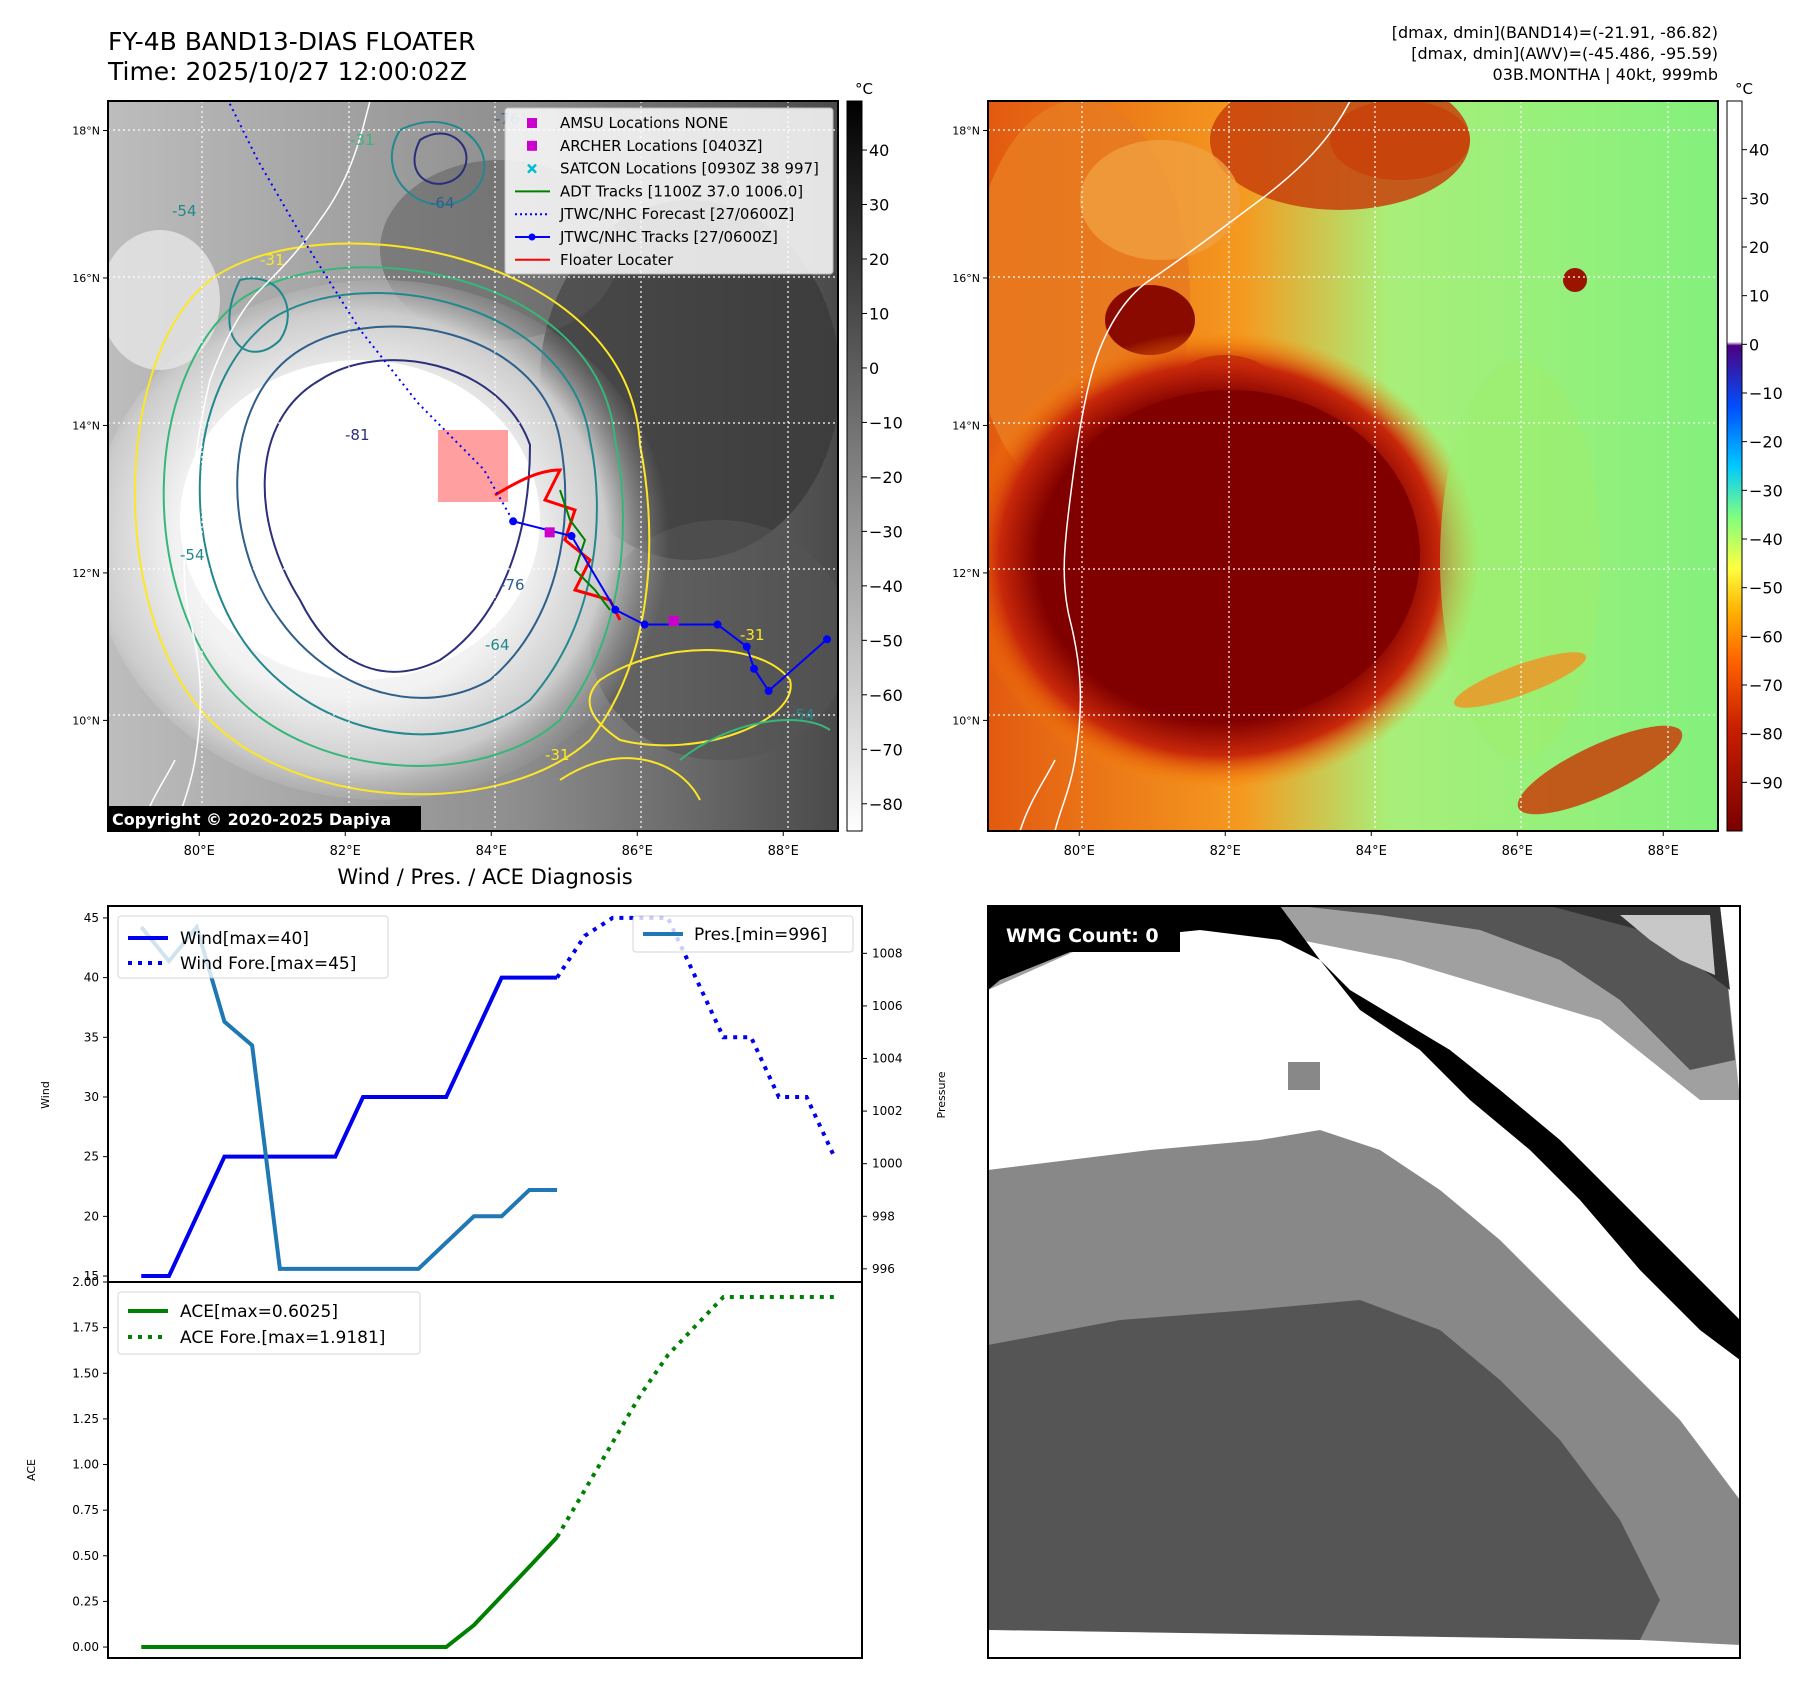 The image size is (1801, 1690). What do you see at coordinates (887, 1059) in the screenshot?
I see `pressure-ytick: 1004` at bounding box center [887, 1059].